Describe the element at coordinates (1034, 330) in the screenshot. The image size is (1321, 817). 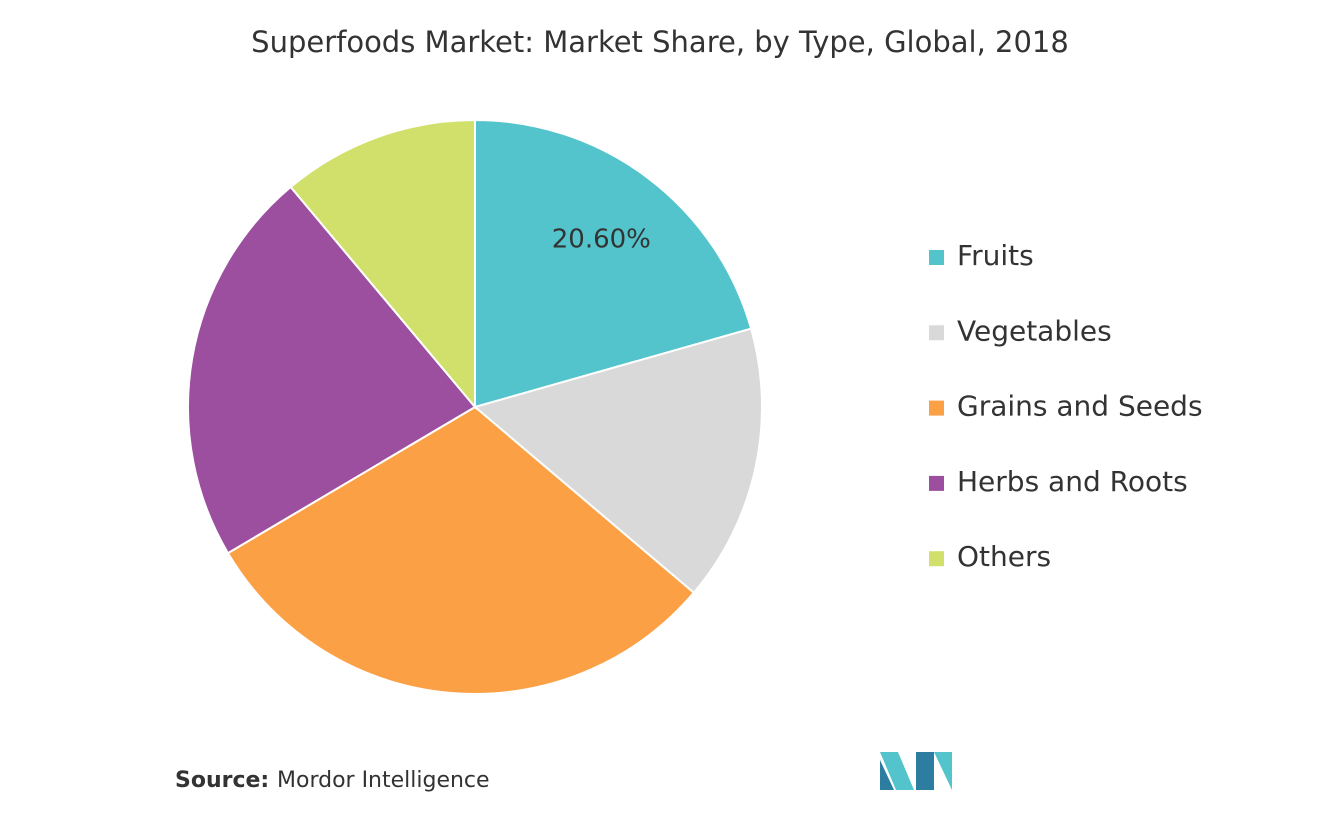
I see `legend-label: Vegetables` at that location.